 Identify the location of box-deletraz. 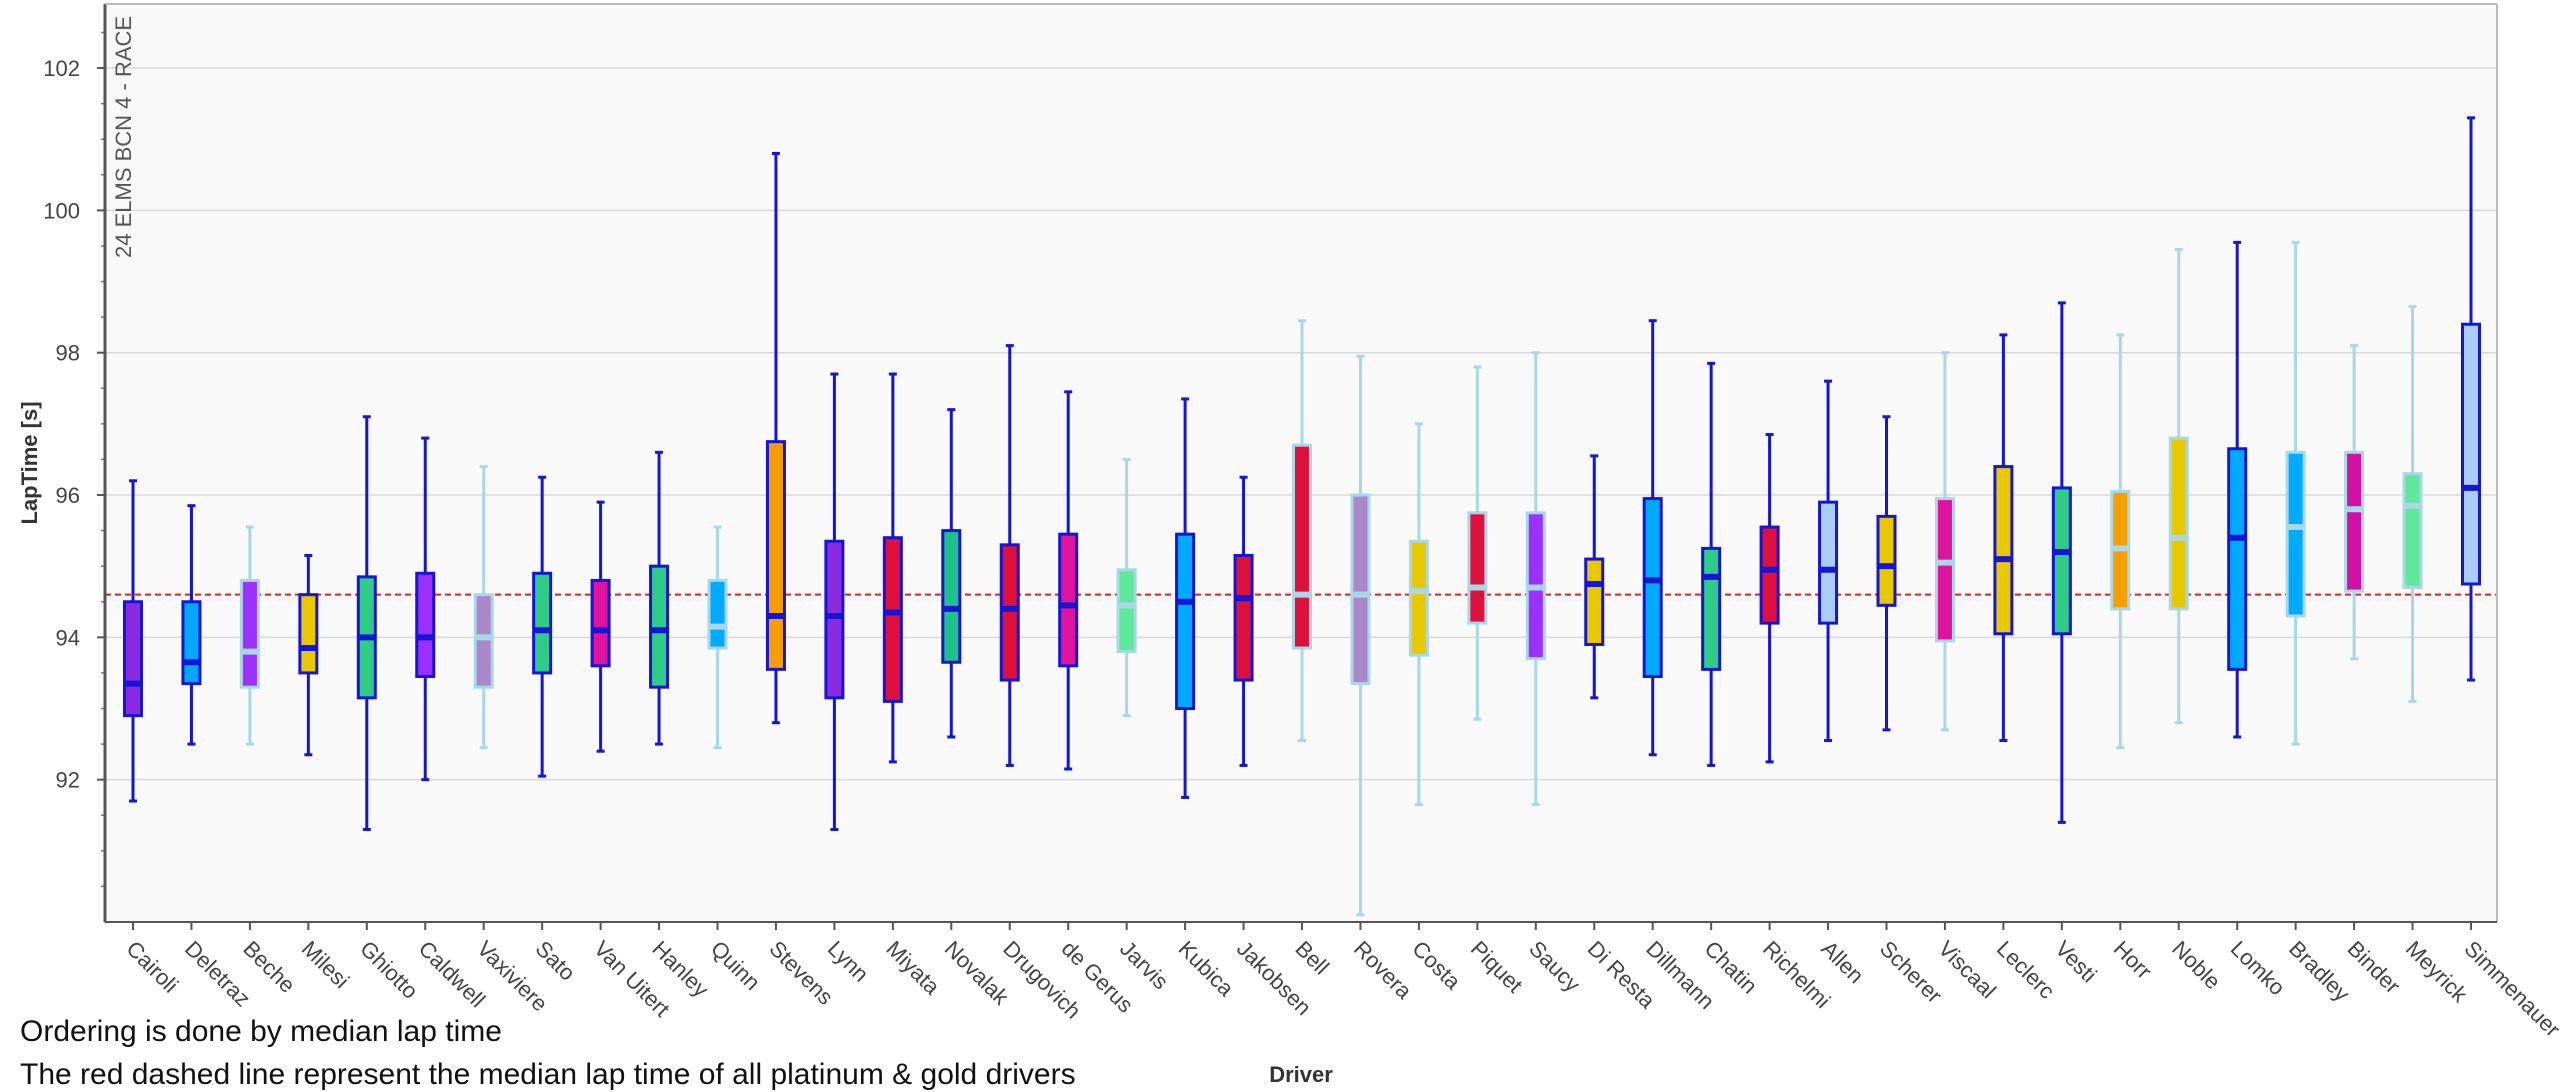
(191, 625).